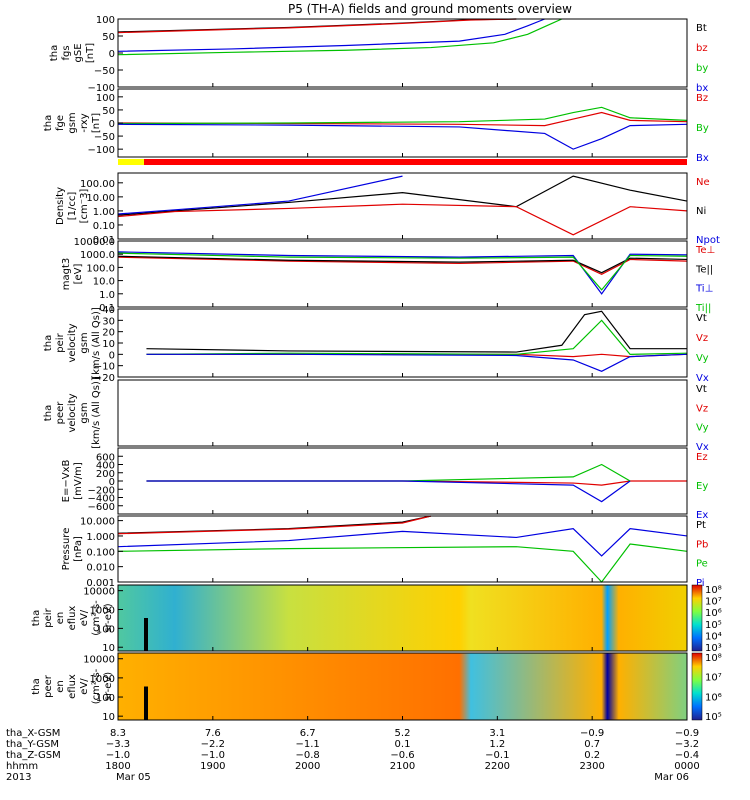 The image size is (750, 800). I want to click on legend-entry: Ti⊥, so click(704, 289).